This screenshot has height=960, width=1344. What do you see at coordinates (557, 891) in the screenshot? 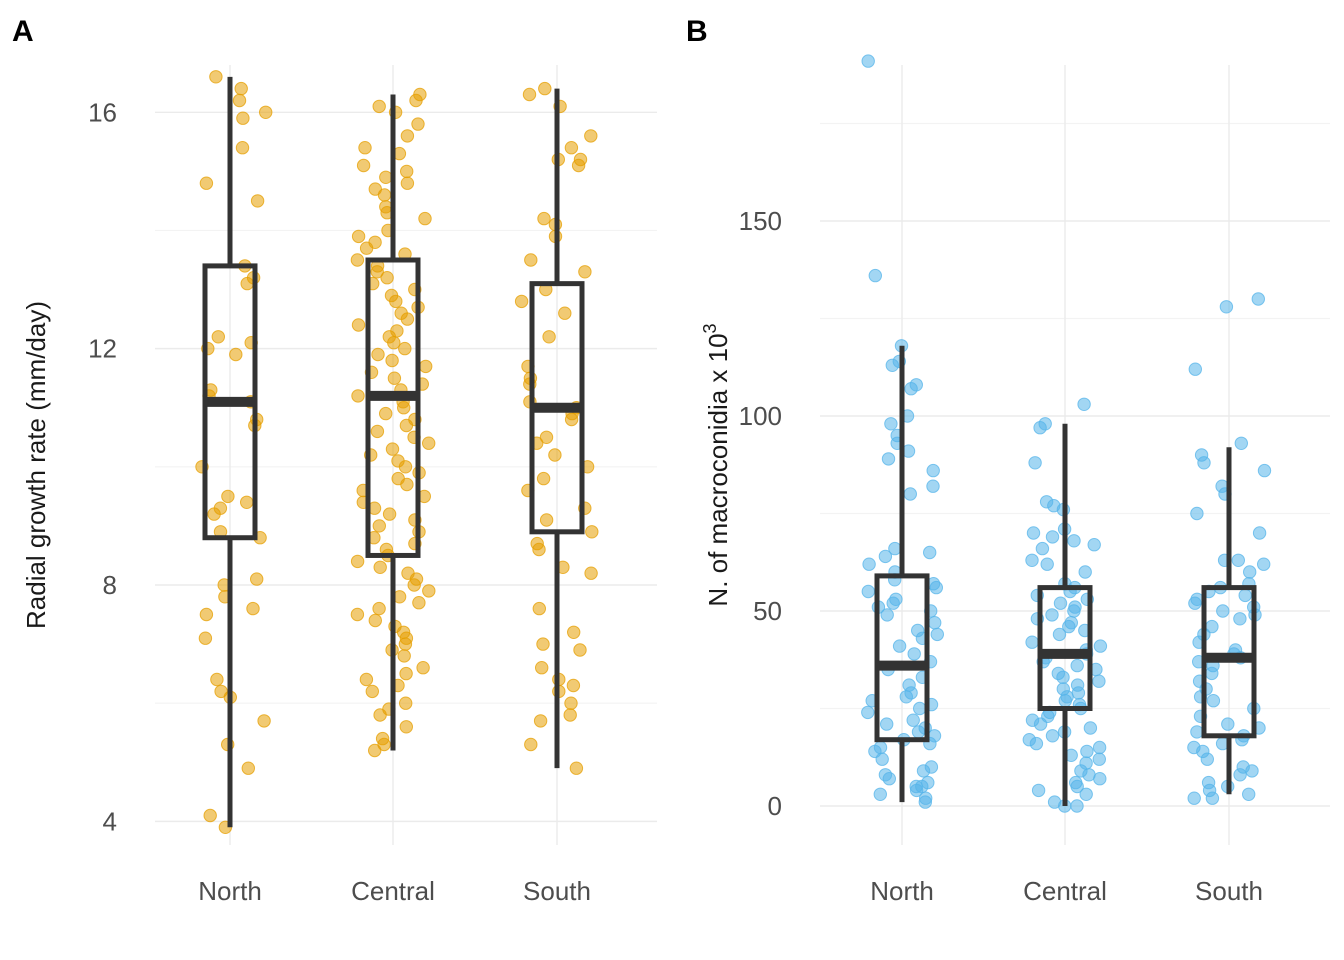
I see `x-tick-label: South` at bounding box center [557, 891].